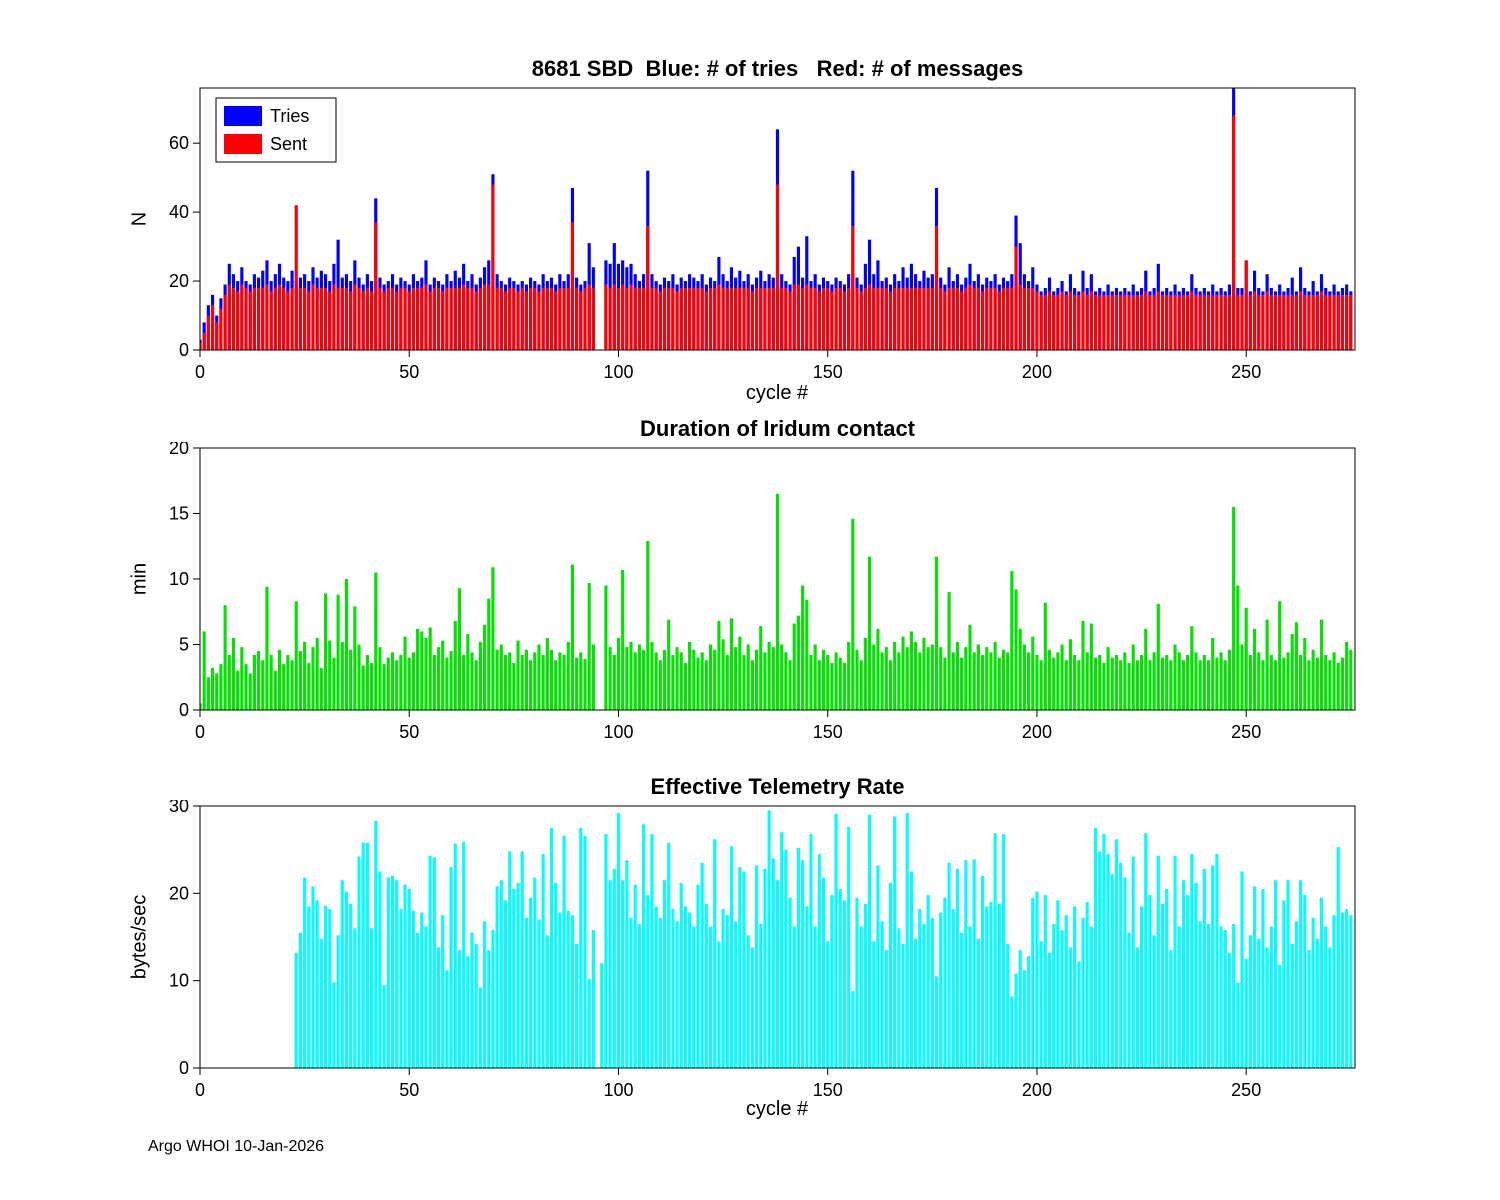 This screenshot has height=1200, width=1500. Describe the element at coordinates (776, 601) in the screenshot. I see `bars-duration` at that location.